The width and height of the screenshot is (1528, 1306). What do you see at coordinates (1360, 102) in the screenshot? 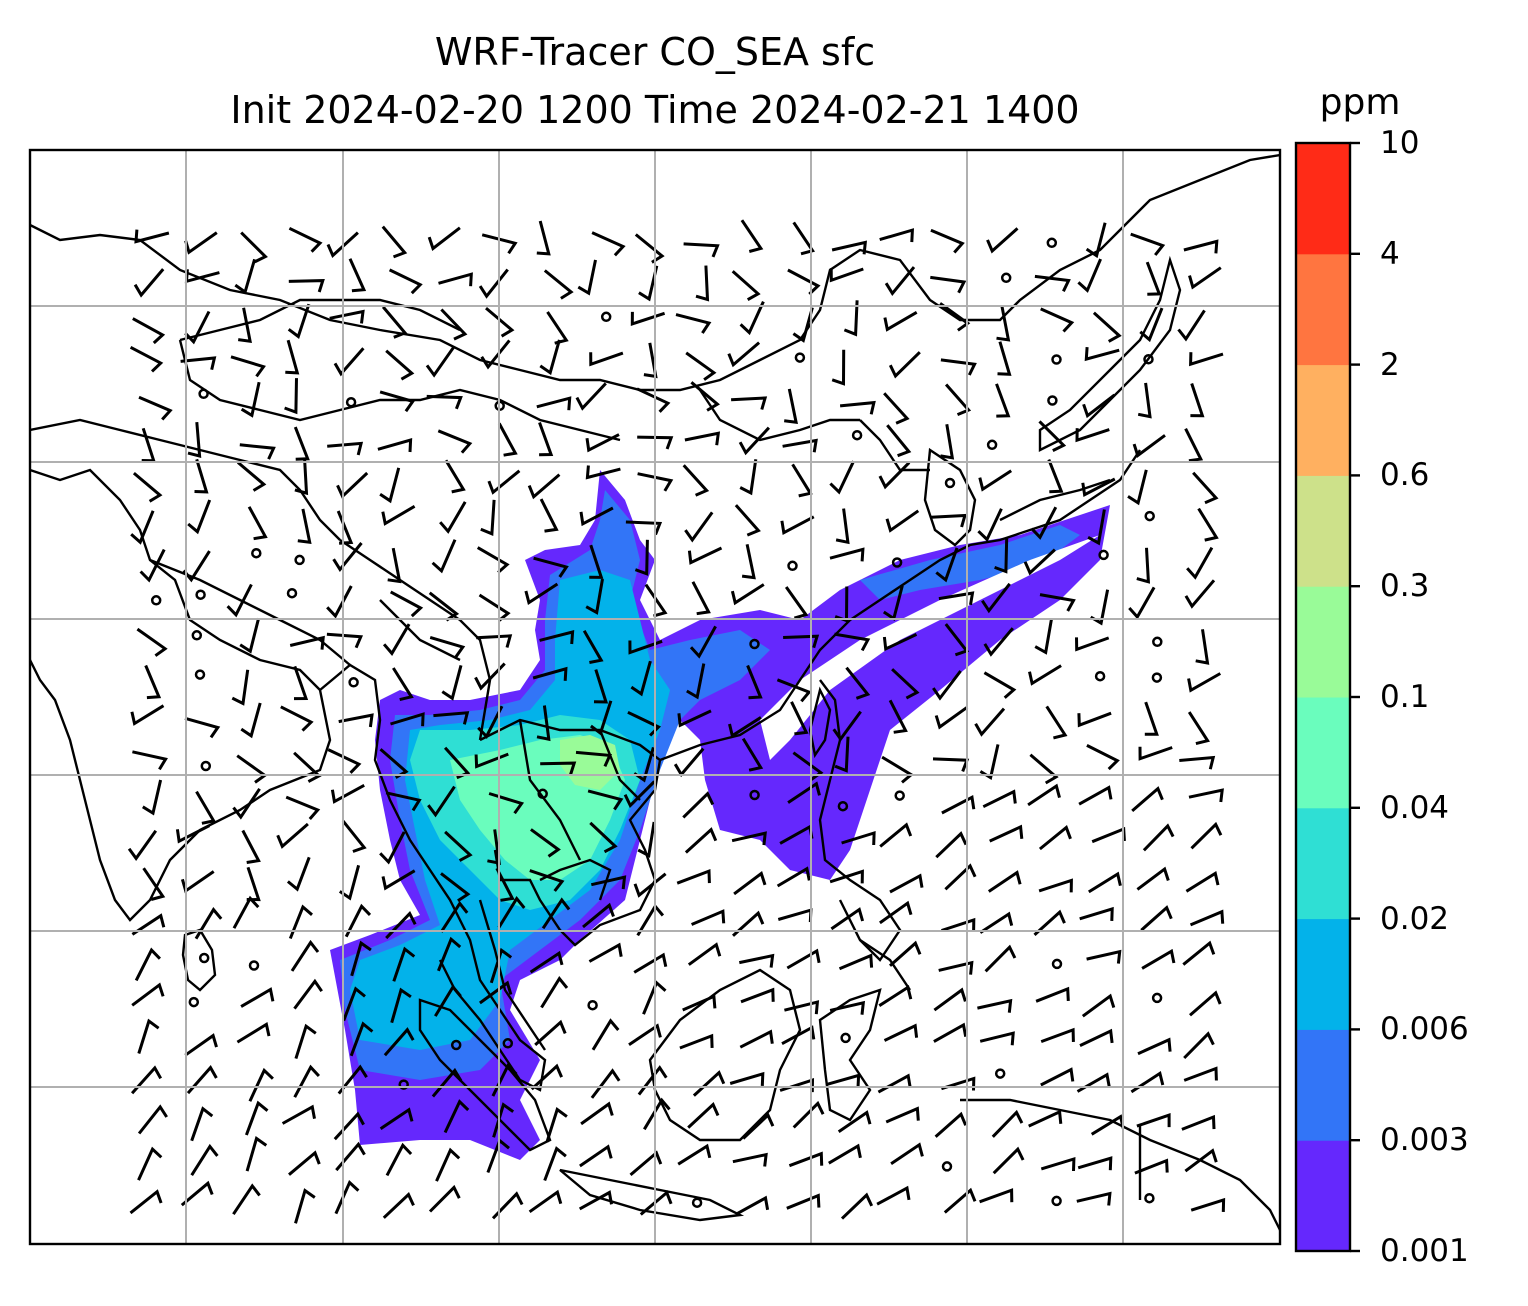
I see `colorbar-unit-label: ppm` at bounding box center [1360, 102].